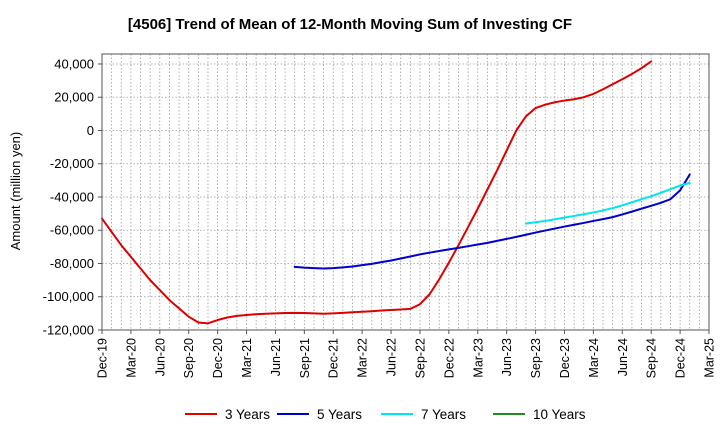  I want to click on y-tick-label: -60,000, so click(72, 230).